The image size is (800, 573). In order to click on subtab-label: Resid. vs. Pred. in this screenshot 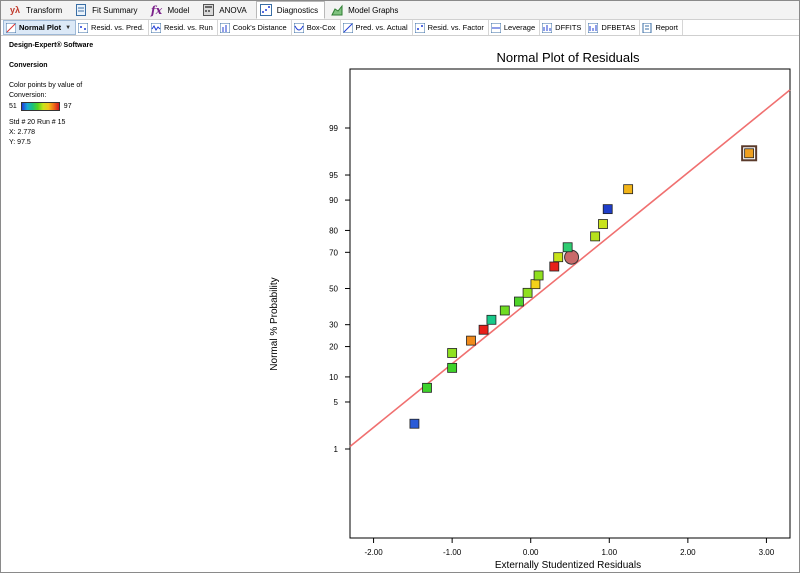, I will do `click(117, 27)`.